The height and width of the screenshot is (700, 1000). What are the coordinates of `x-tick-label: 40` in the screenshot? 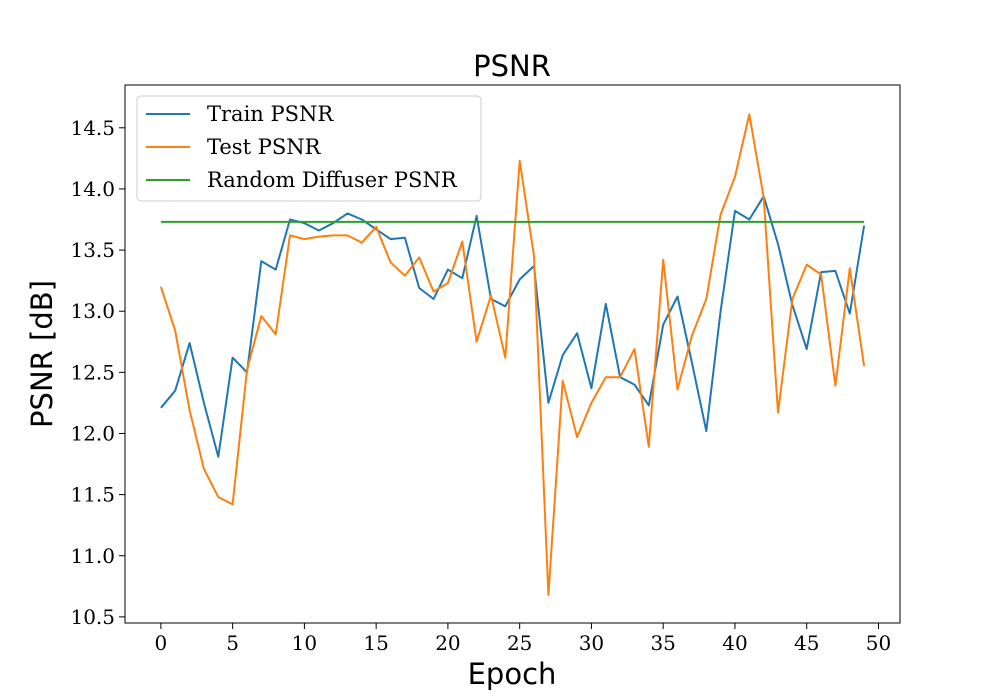 It's located at (734, 643).